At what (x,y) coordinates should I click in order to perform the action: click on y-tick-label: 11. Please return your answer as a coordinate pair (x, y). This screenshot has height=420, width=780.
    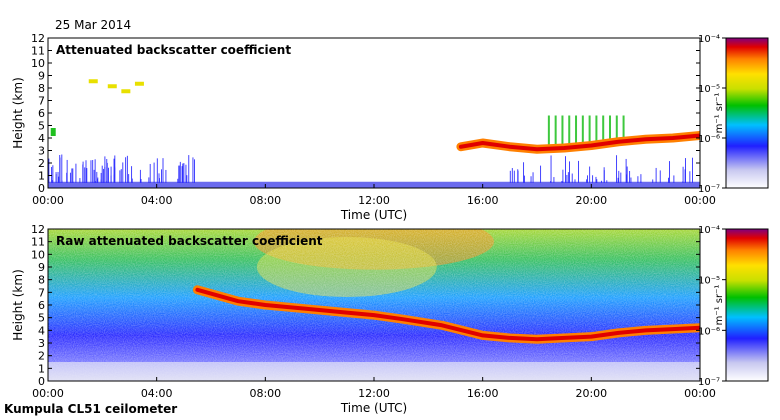
    Looking at the image, I should click on (38, 242).